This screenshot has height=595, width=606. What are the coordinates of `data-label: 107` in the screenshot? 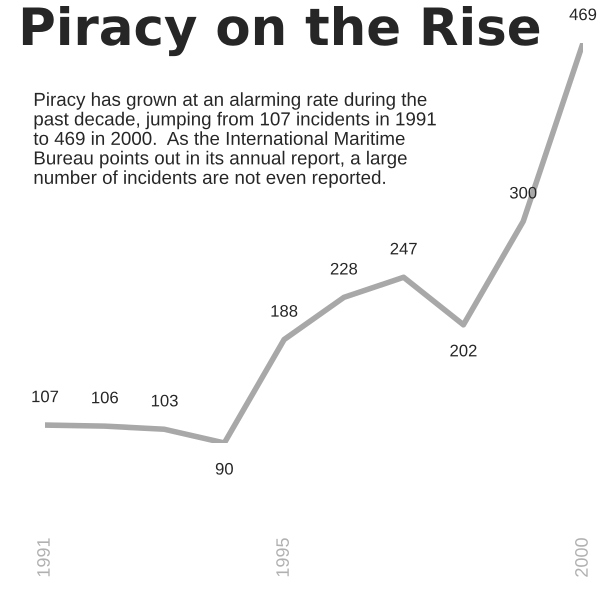 It's located at (45, 396).